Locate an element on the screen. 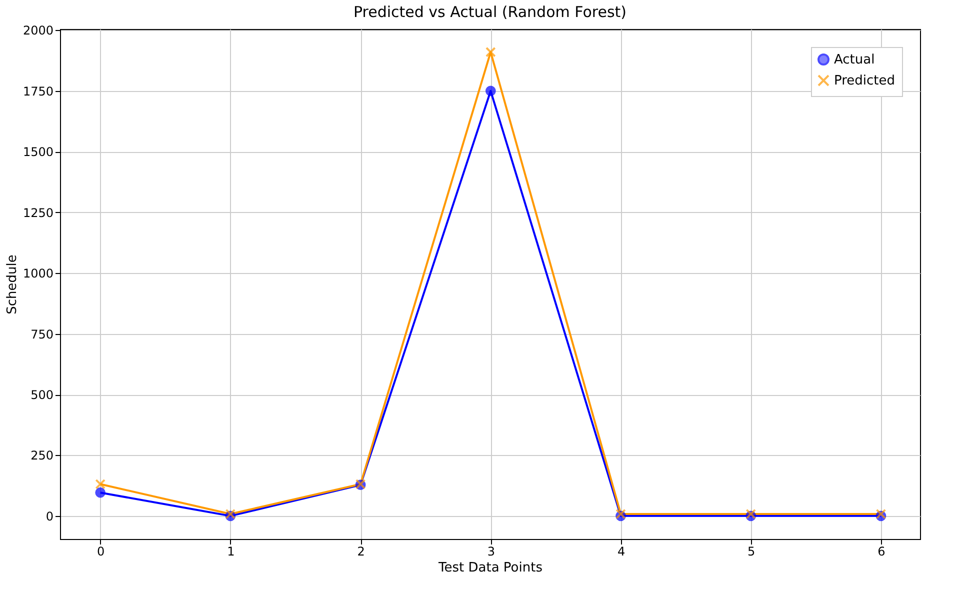 Image resolution: width=973 pixels, height=615 pixels. legend-label: Predicted is located at coordinates (865, 81).